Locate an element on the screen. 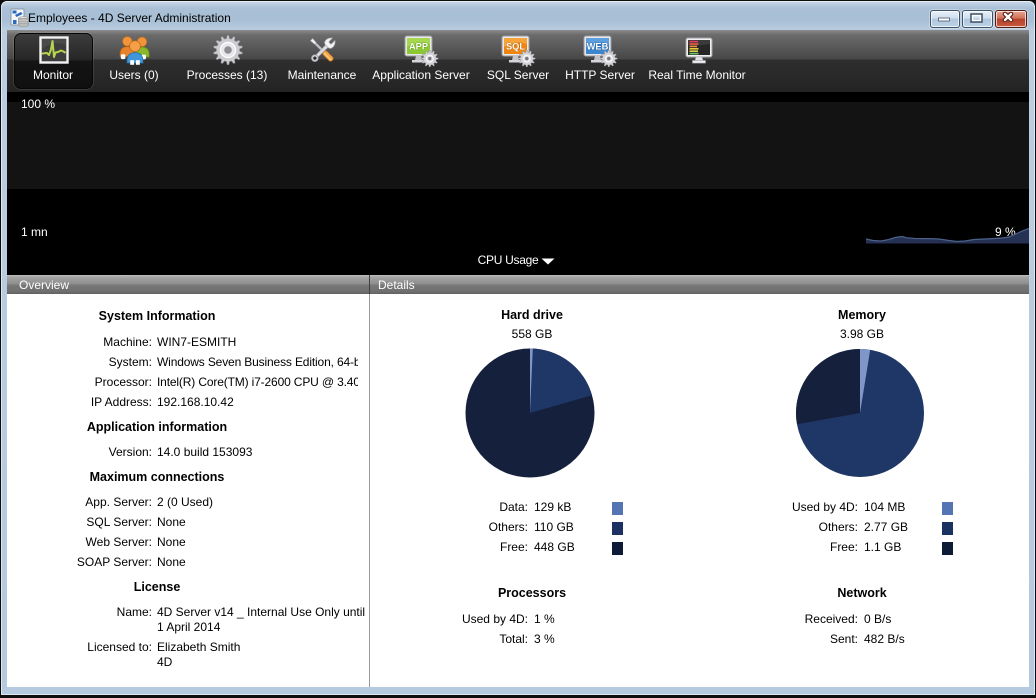 This screenshot has width=1036, height=698. svg-text: APP is located at coordinates (418, 47).